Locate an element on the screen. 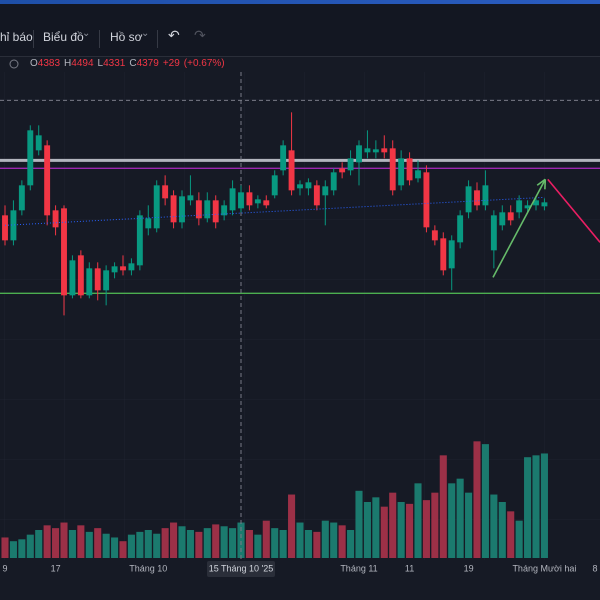 The width and height of the screenshot is (600, 600). x-tick-label: Tháng Mười hai is located at coordinates (544, 568).